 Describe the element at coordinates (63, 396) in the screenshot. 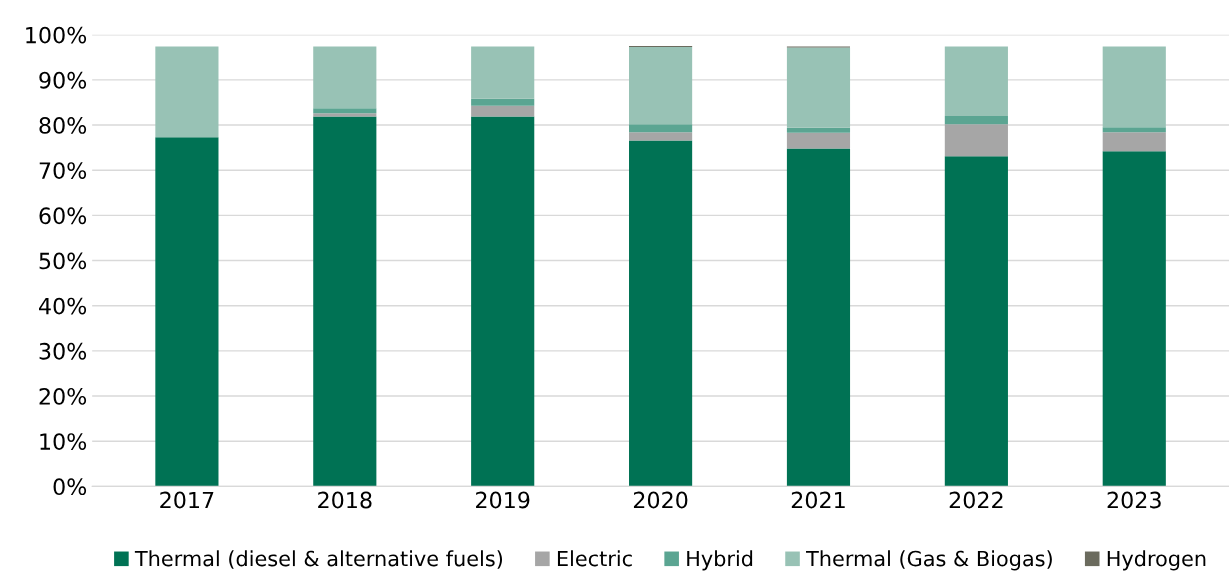

I see `y-tick-label: 20%` at that location.